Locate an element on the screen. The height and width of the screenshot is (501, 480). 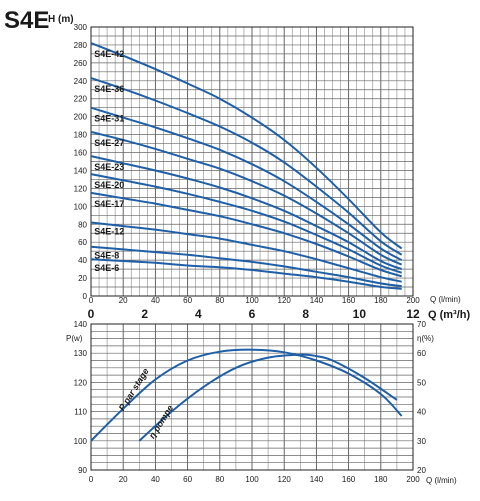
head-chart-x-ticks: 0 20 40 60 80 100 120 140 160 180 200 is located at coordinates (254, 300).